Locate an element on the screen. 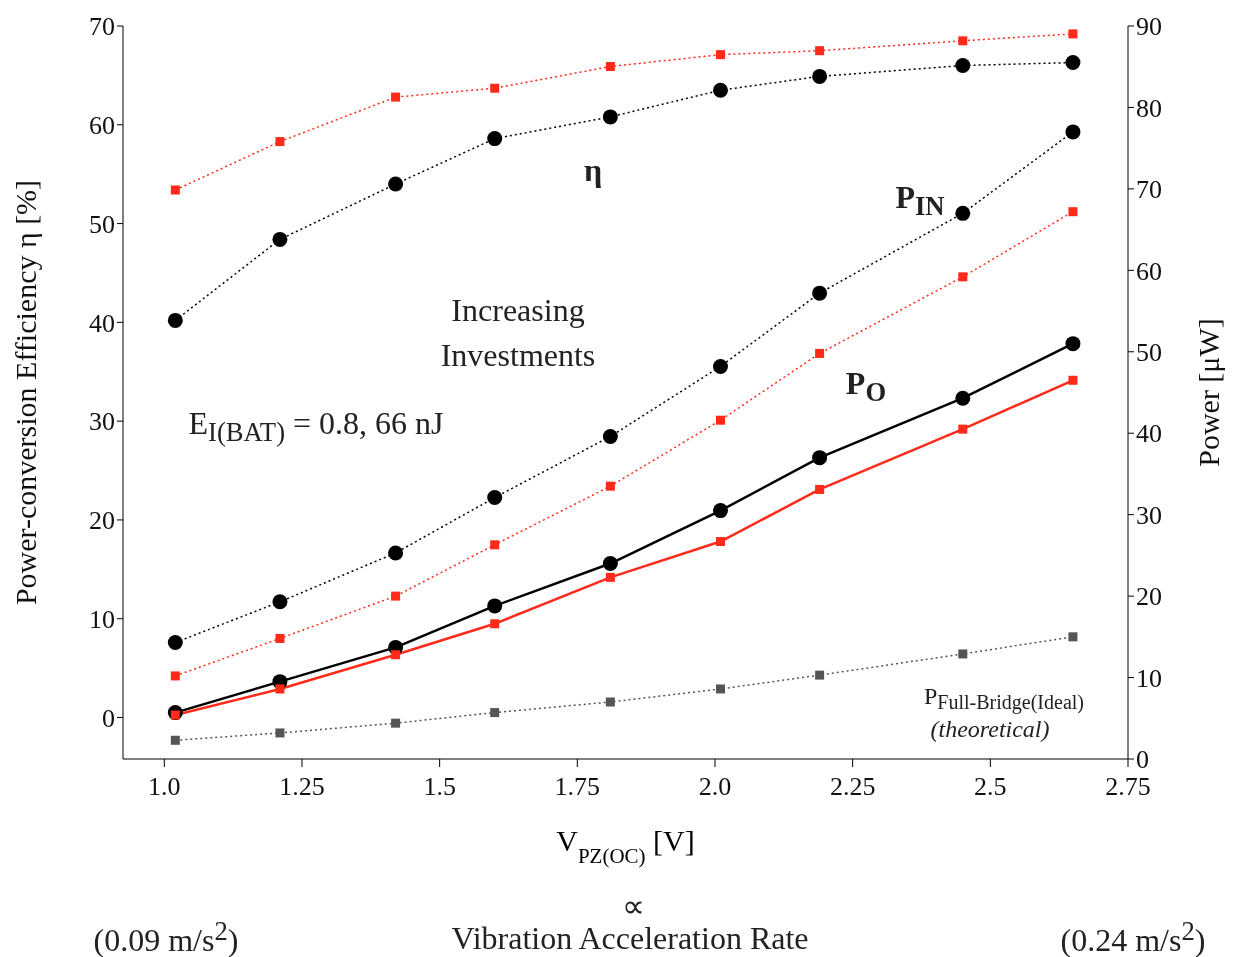 This screenshot has height=957, width=1259. annotation: (theoretical) is located at coordinates (990, 730).